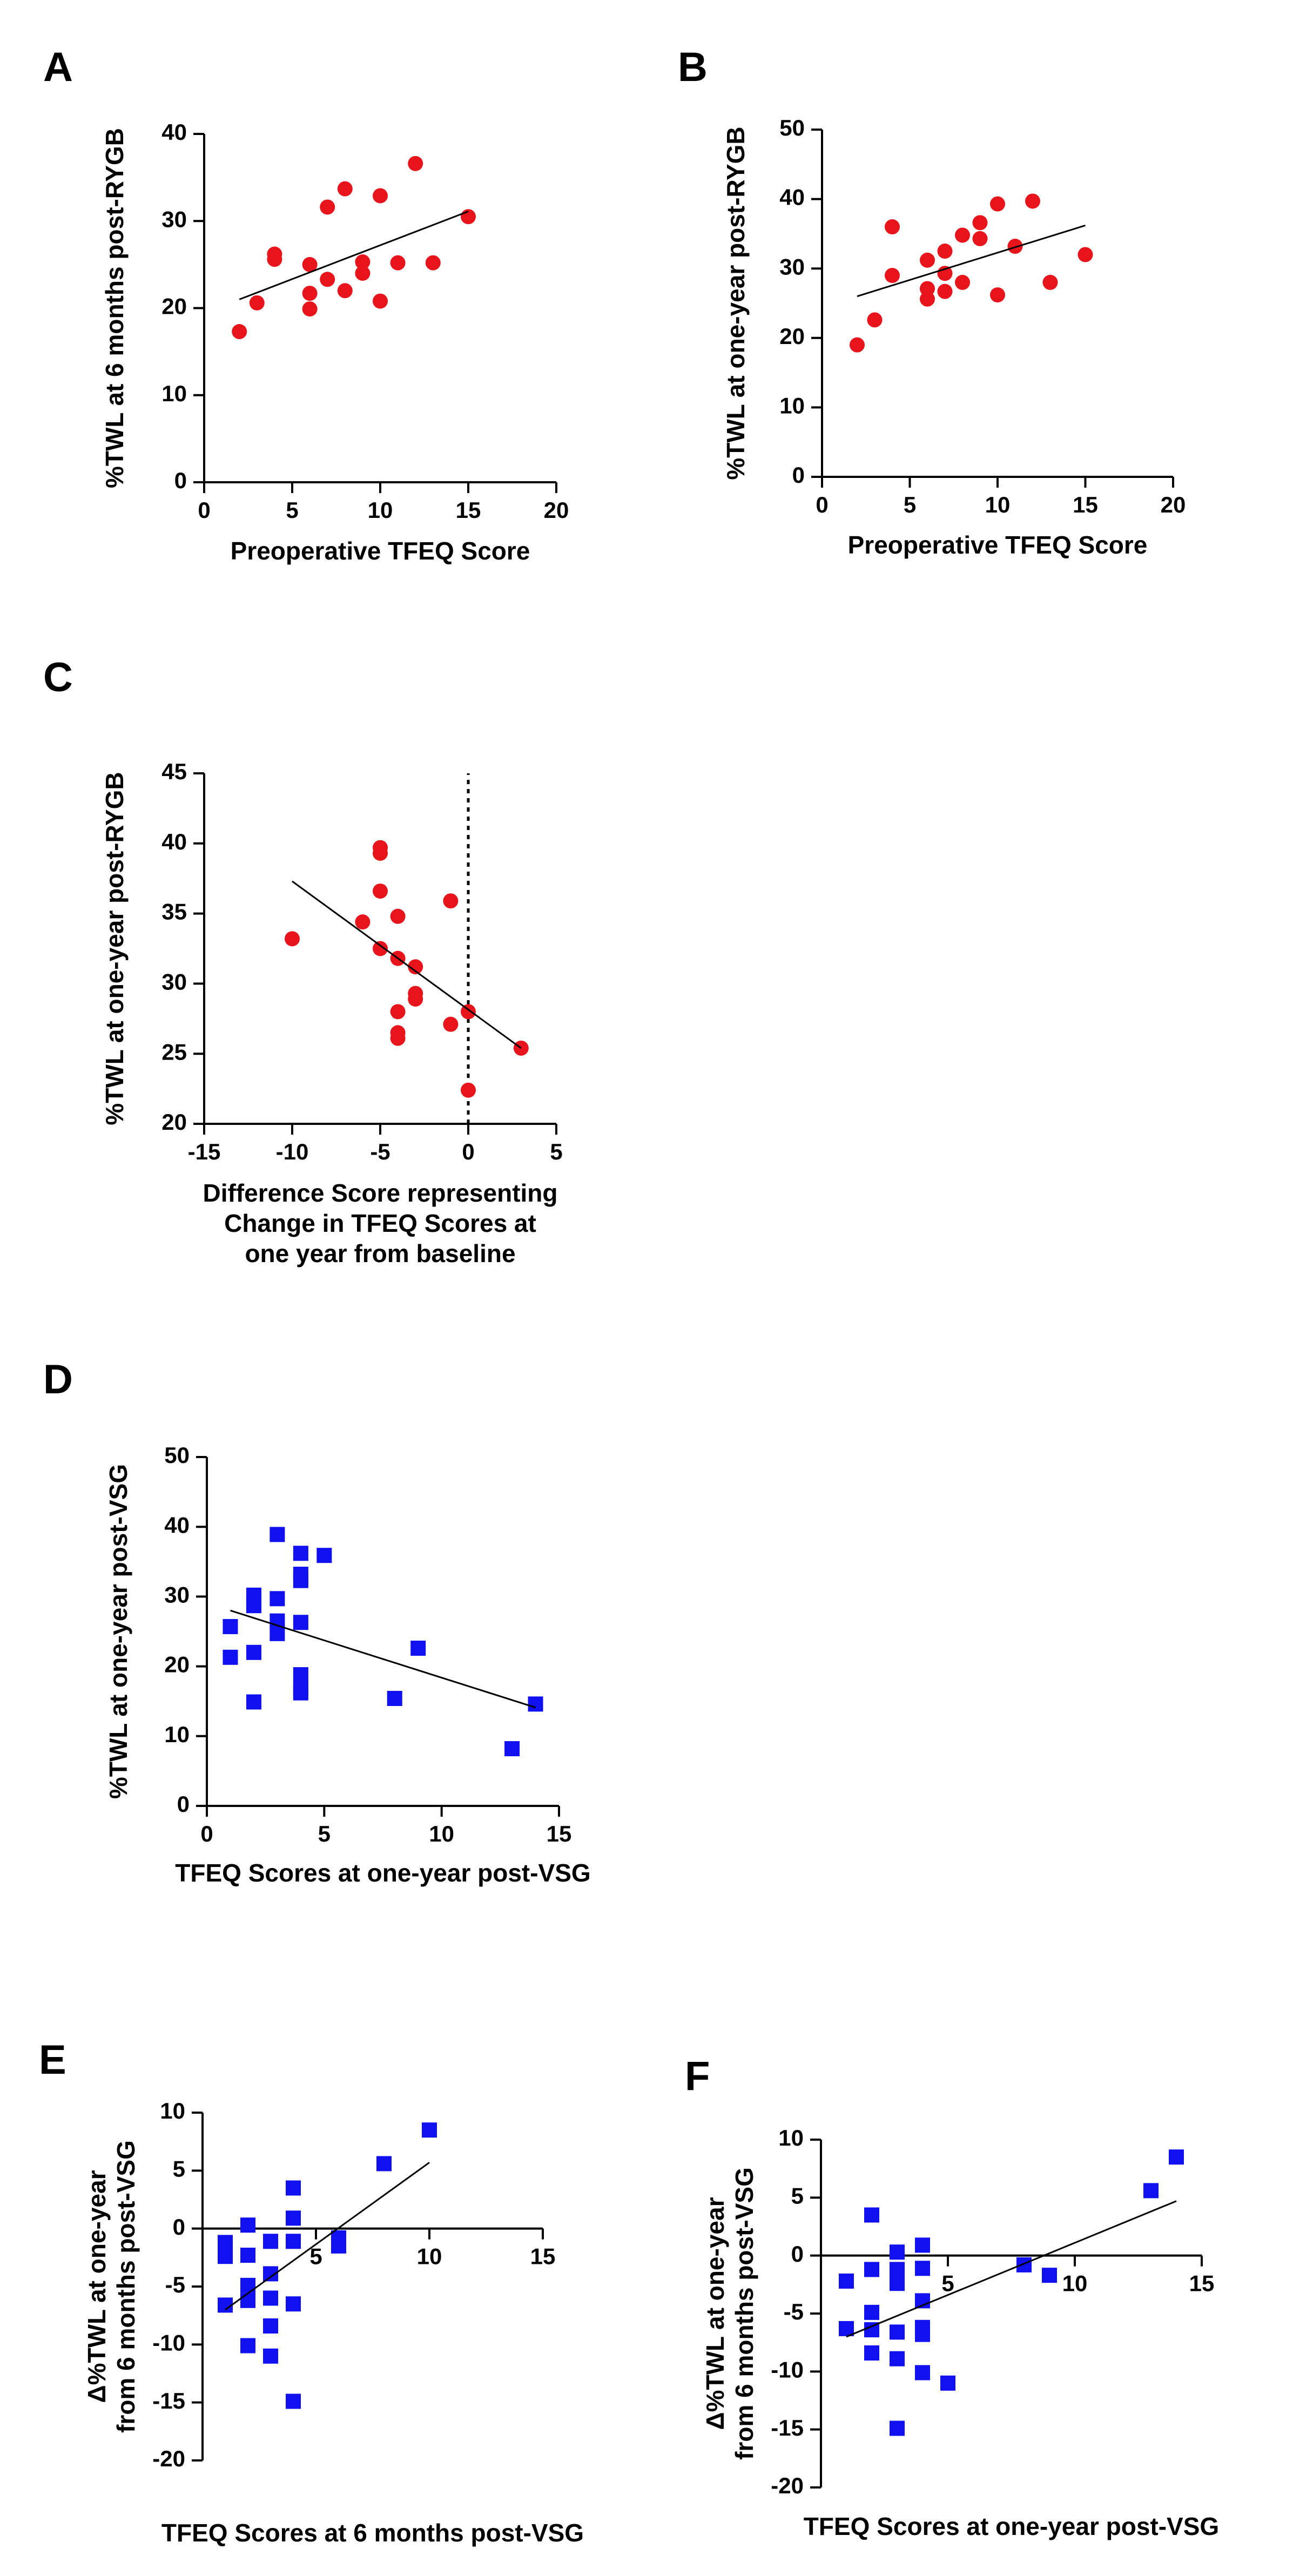 This screenshot has height=2576, width=1293. What do you see at coordinates (744, 2313) in the screenshot?
I see `y-axis-title: from 6 months post-VSG` at bounding box center [744, 2313].